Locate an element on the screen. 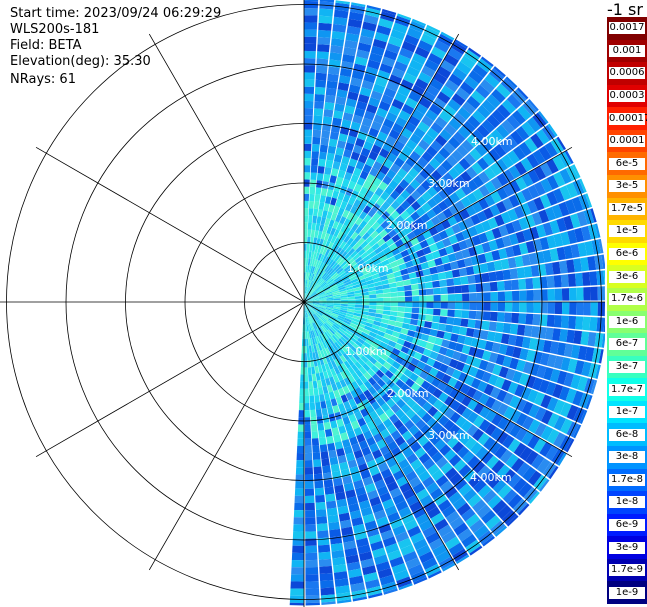 This screenshot has width=647, height=607. ring-label-lower-1: 1.00km is located at coordinates (366, 351).